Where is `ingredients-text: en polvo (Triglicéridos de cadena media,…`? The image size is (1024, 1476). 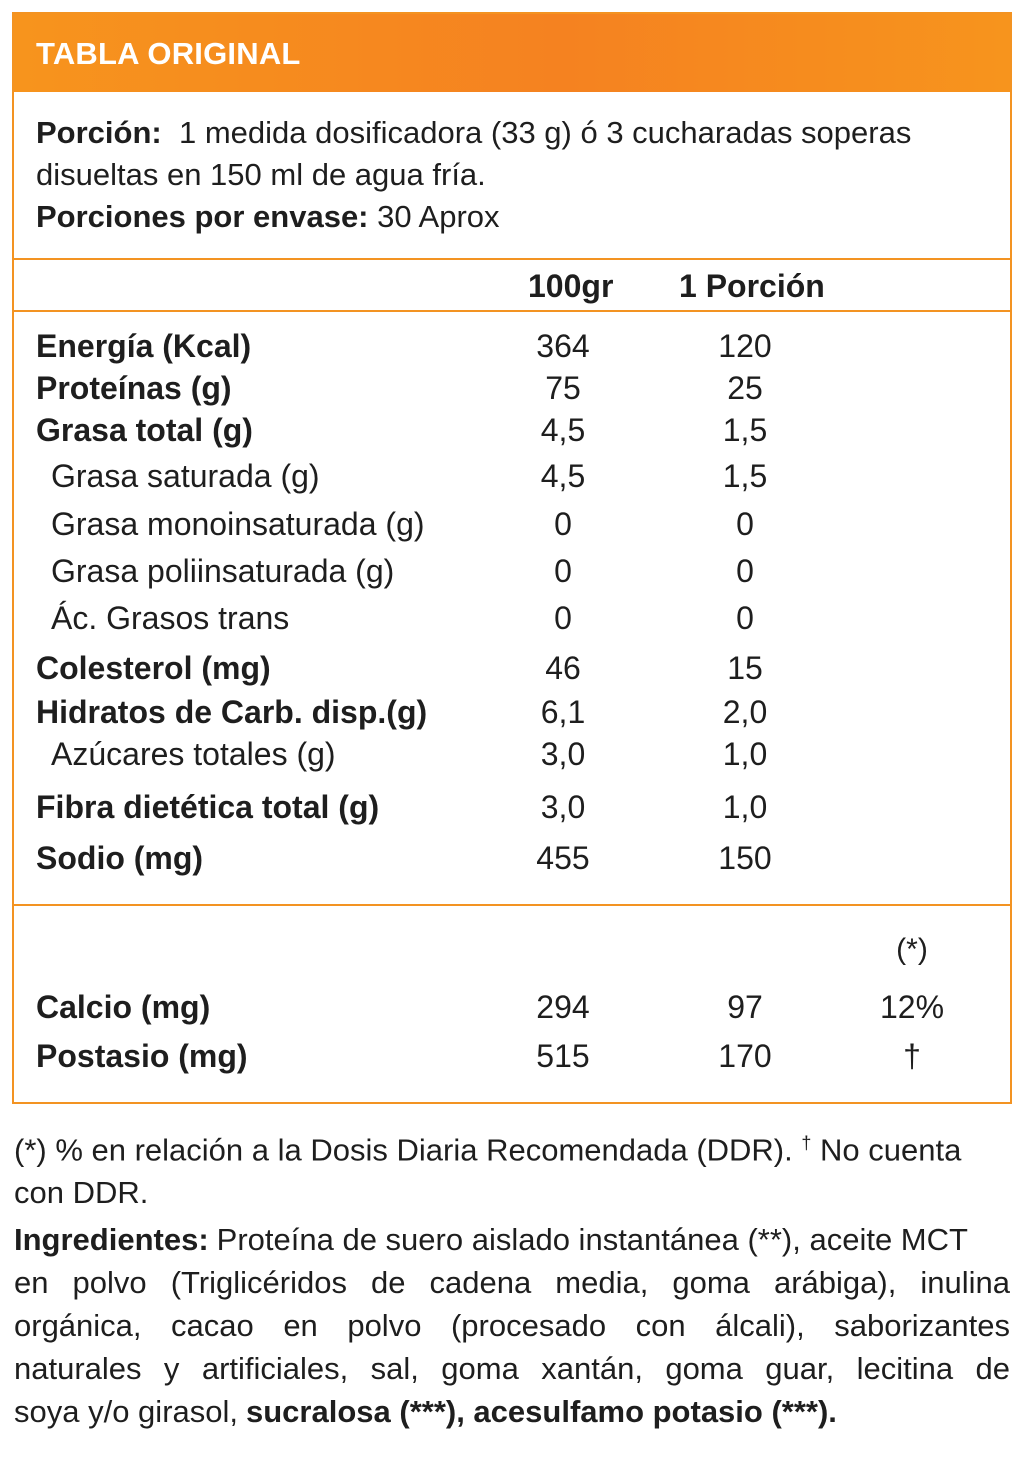 ingredients-text: en polvo (Triglicéridos de cadena media,… is located at coordinates (512, 1282).